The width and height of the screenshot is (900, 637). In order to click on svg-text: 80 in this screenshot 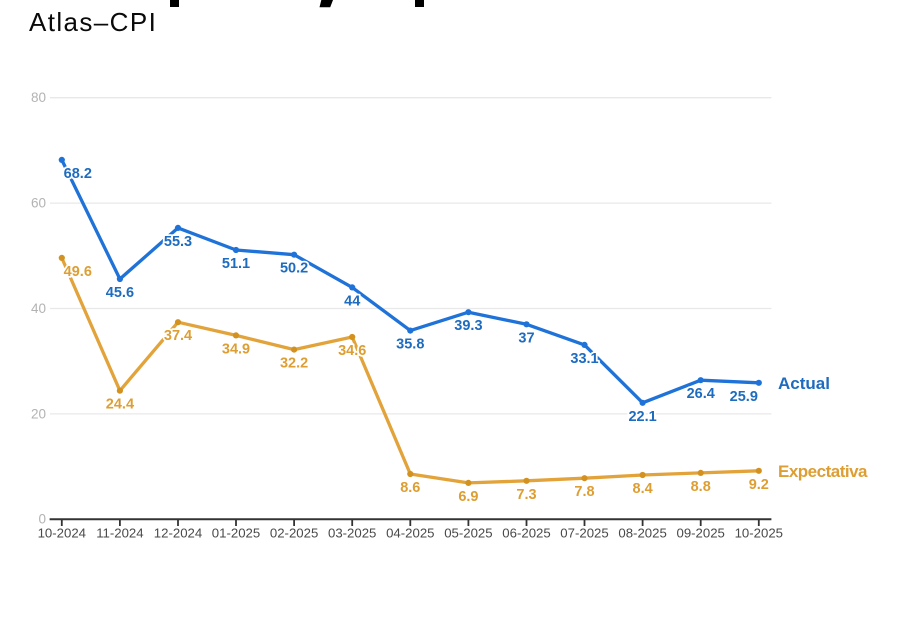, I will do `click(38, 97)`.